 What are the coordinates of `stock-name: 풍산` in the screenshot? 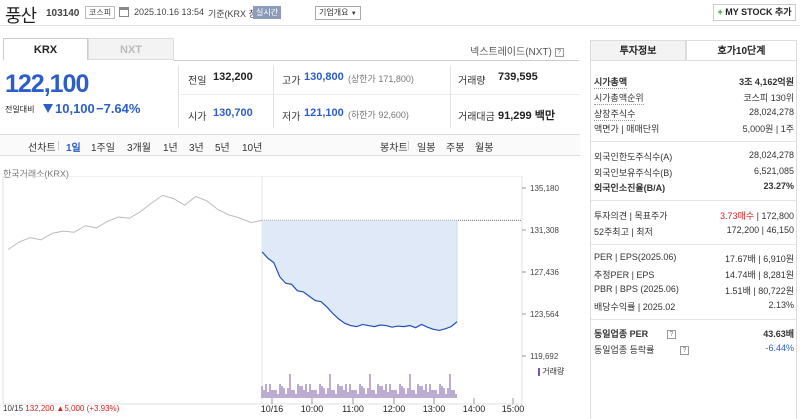 It's located at (21, 16).